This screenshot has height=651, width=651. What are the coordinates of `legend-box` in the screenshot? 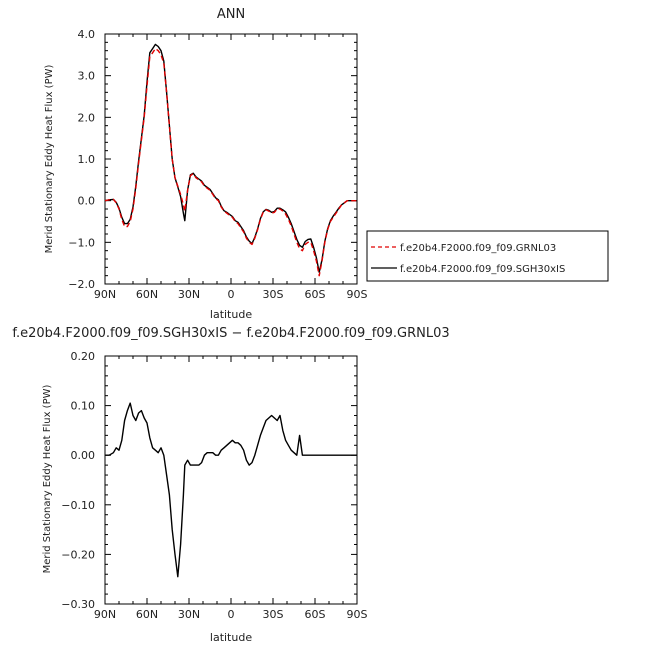 It's located at (487, 256).